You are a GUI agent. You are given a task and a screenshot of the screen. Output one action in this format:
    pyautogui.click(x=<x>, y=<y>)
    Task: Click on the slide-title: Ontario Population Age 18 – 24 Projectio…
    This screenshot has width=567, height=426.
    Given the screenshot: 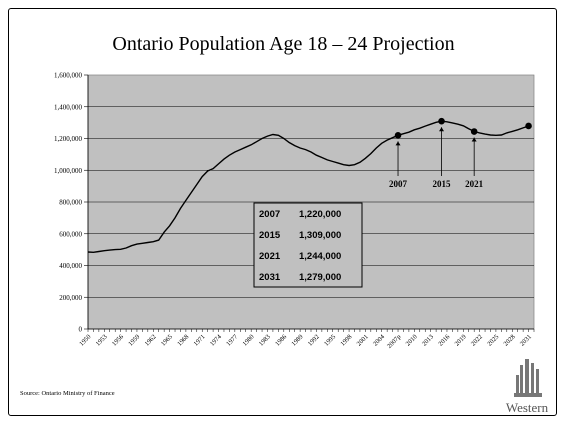 What is the action you would take?
    pyautogui.click(x=283, y=44)
    